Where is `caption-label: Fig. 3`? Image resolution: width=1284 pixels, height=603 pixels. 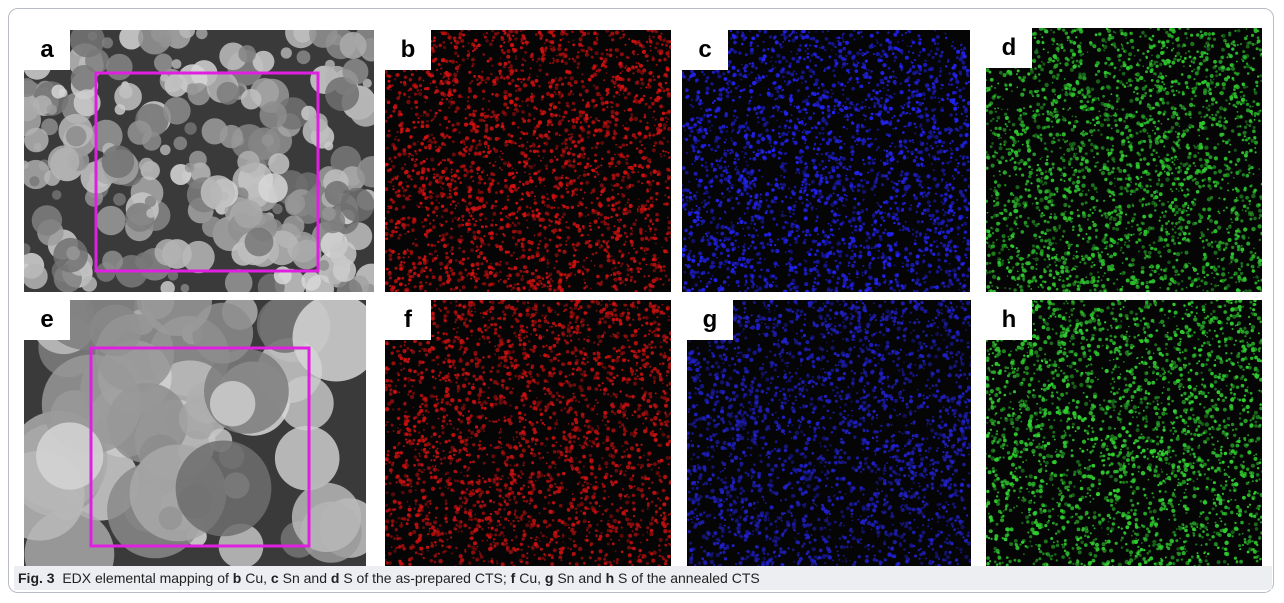
caption-label: Fig. 3 is located at coordinates (36, 578).